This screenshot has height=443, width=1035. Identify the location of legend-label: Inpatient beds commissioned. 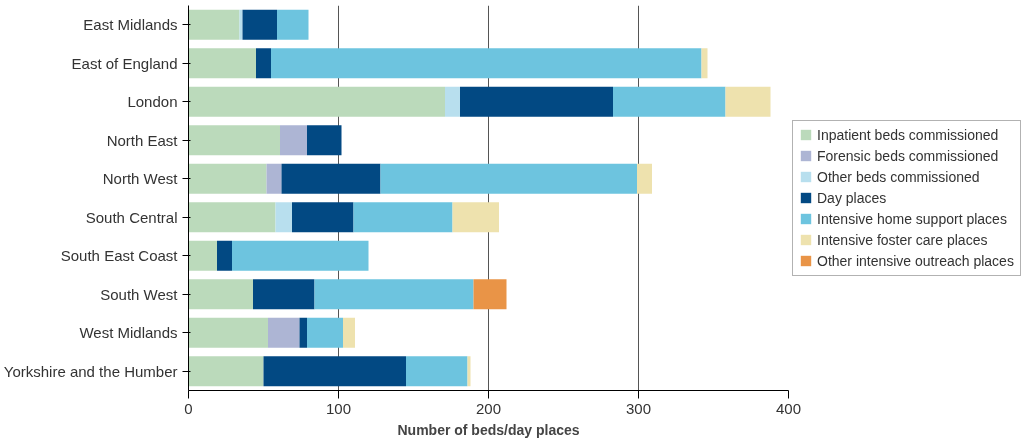
(908, 134).